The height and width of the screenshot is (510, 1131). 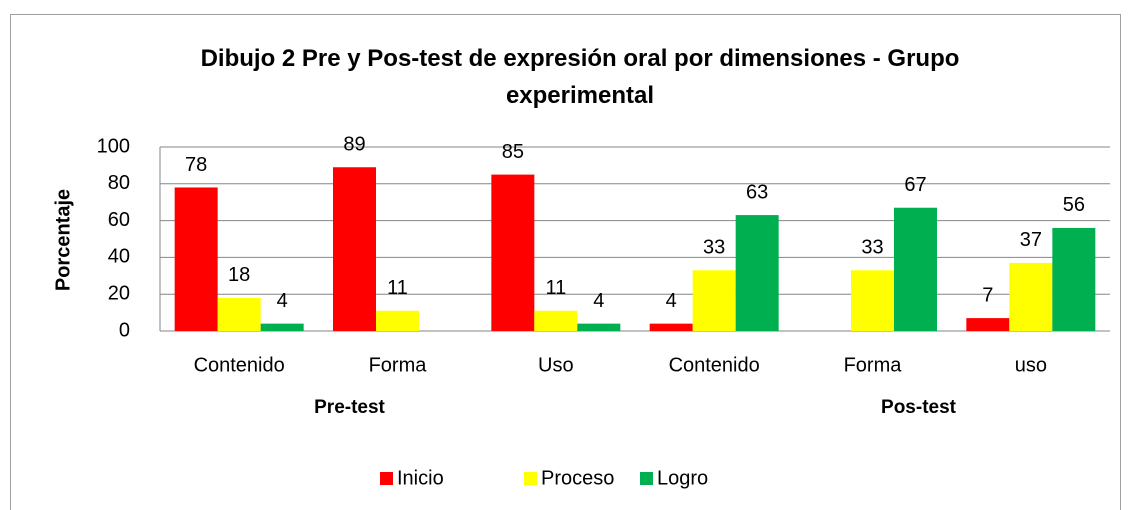 I want to click on y-tick-label: 60, so click(x=119, y=220).